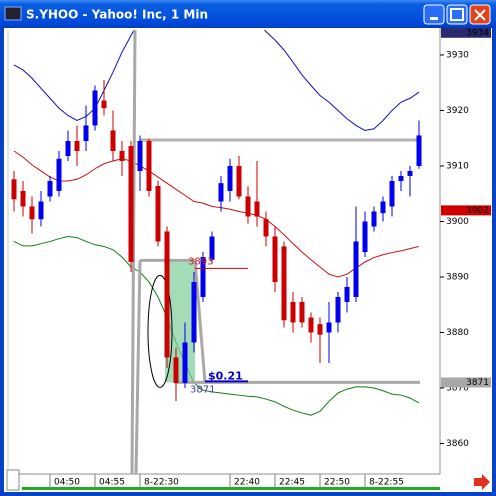 This screenshot has height=496, width=496. What do you see at coordinates (477, 33) in the screenshot?
I see `price-marker-label: 3934` at bounding box center [477, 33].